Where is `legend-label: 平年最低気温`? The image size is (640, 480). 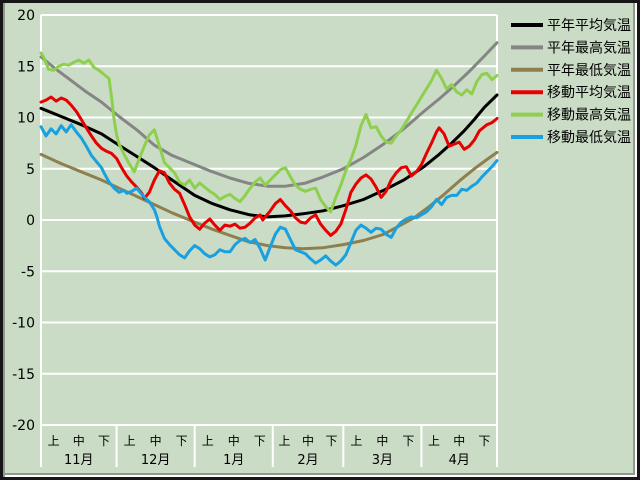
legend-label: 平年最低気温 is located at coordinates (589, 71).